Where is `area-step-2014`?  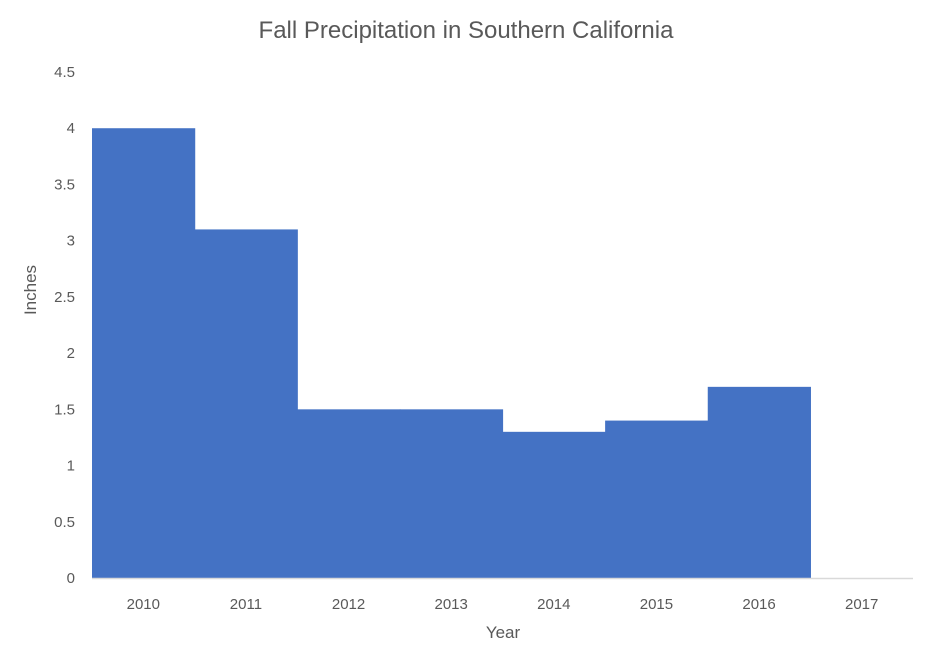 area-step-2014 is located at coordinates (554, 504).